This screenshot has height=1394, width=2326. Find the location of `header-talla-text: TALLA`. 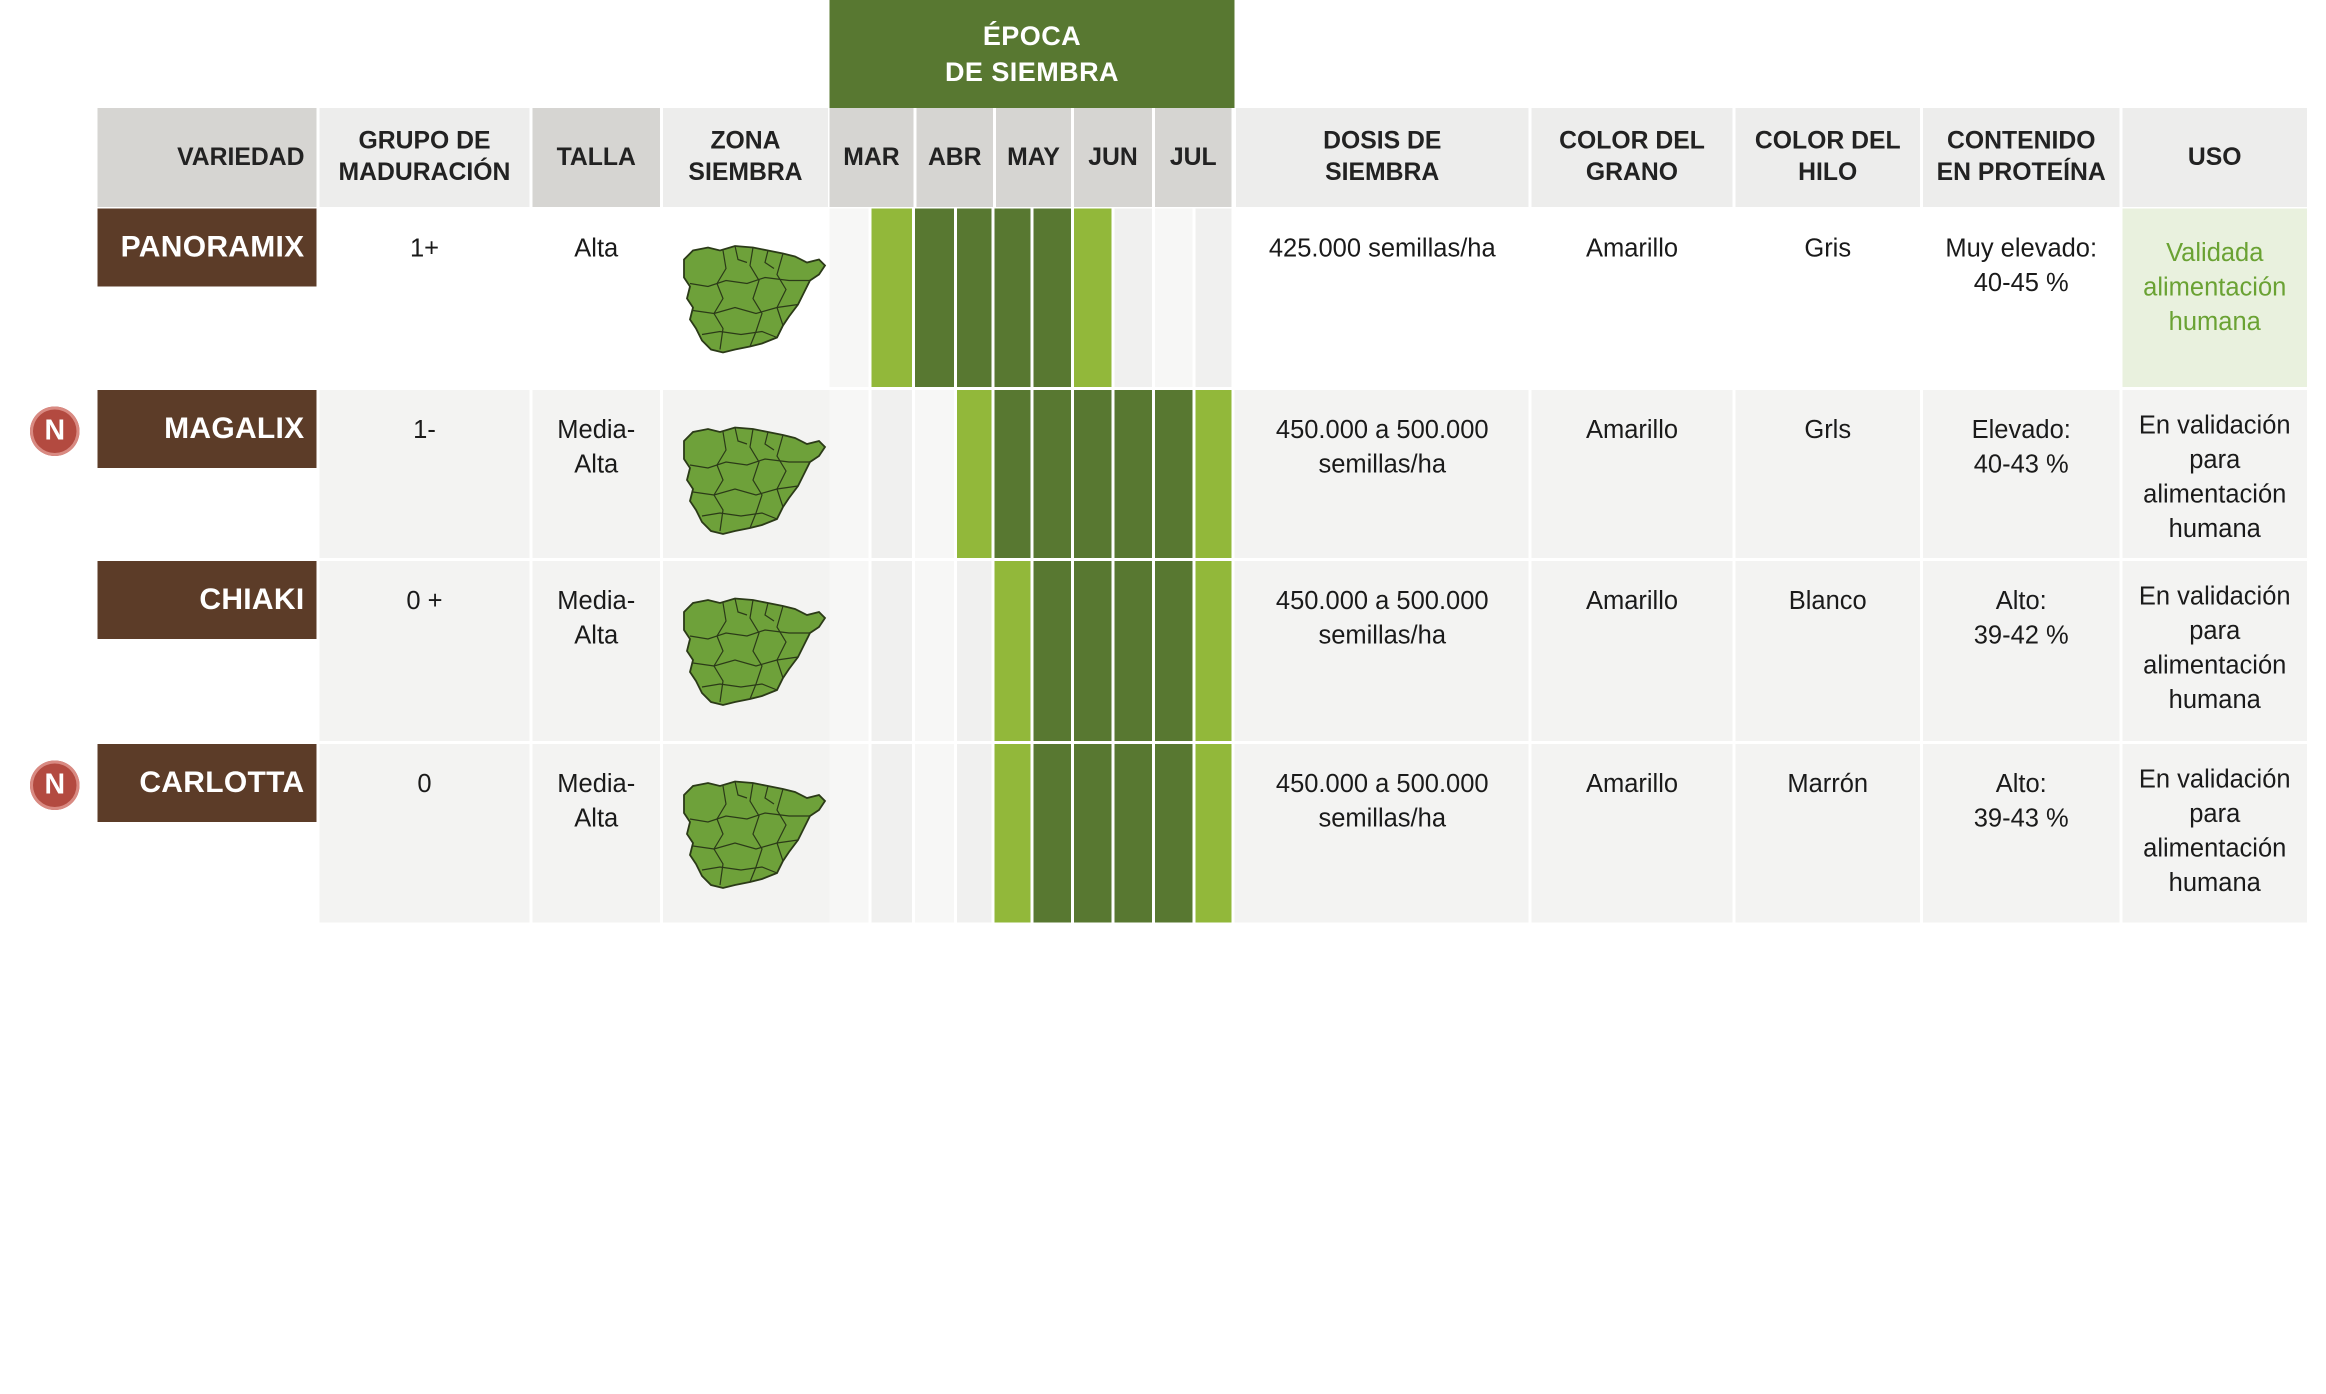

header-talla-text: TALLA is located at coordinates (596, 157).